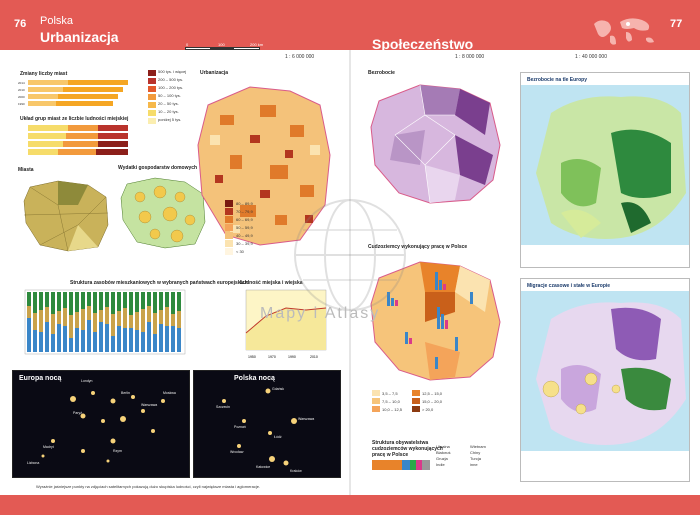 The image size is (700, 515). I want to click on legend-item: 50 – 100 tys., so click(169, 95).